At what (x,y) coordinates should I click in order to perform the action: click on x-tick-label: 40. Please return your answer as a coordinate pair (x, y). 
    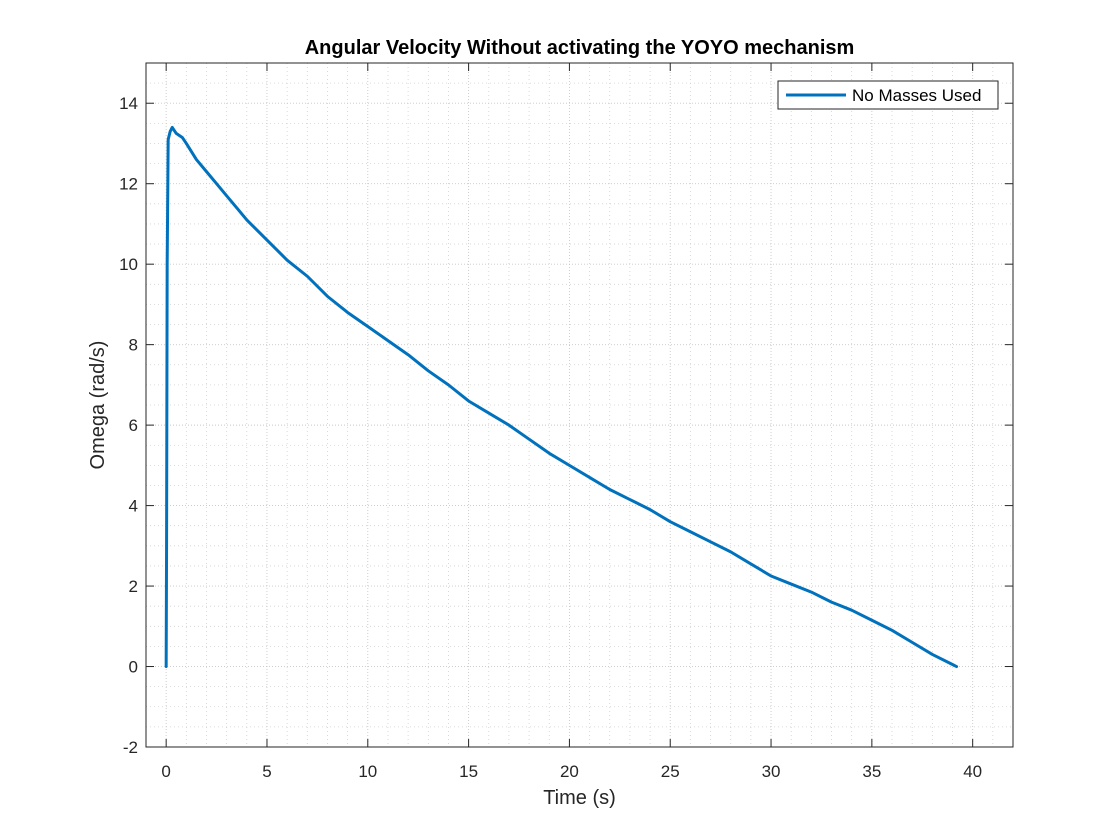
    Looking at the image, I should click on (972, 771).